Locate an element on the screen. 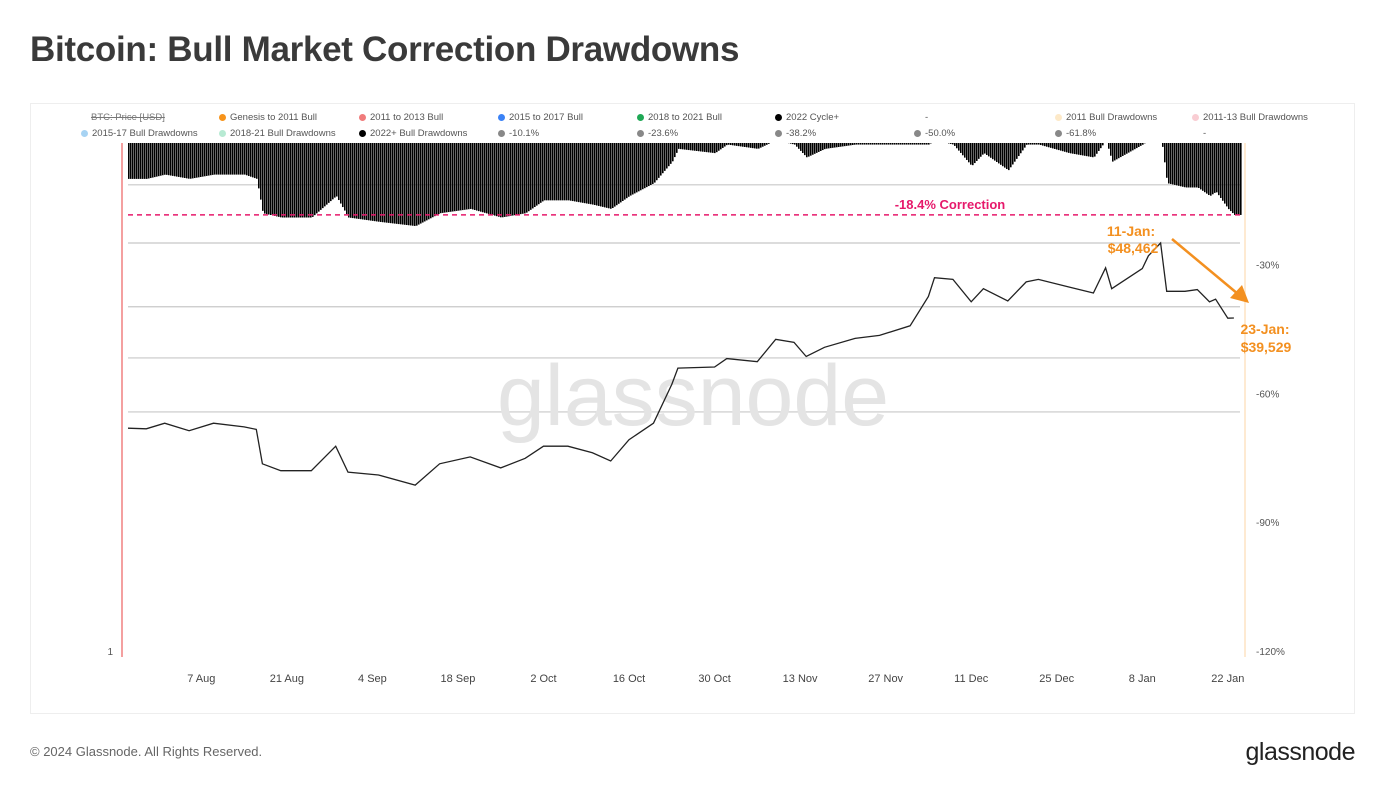 The width and height of the screenshot is (1379, 794). legend-item: -10.1% is located at coordinates (518, 133).